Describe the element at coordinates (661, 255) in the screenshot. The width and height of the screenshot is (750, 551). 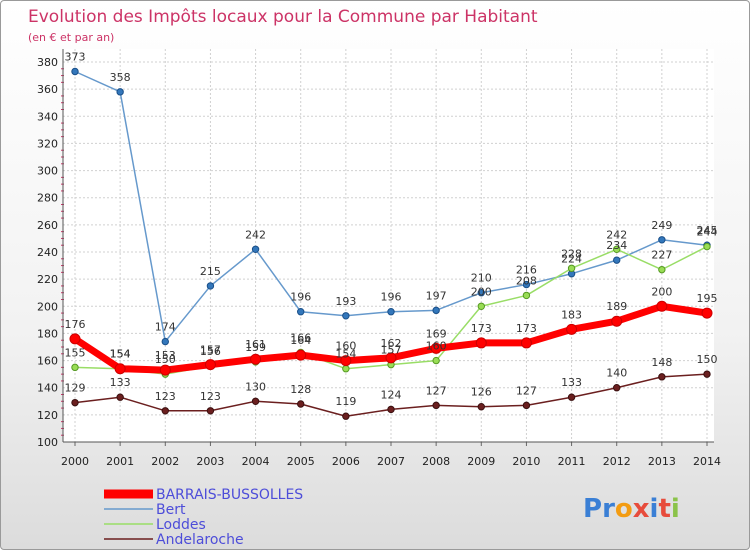
I see `data-label-loddes: 227` at that location.